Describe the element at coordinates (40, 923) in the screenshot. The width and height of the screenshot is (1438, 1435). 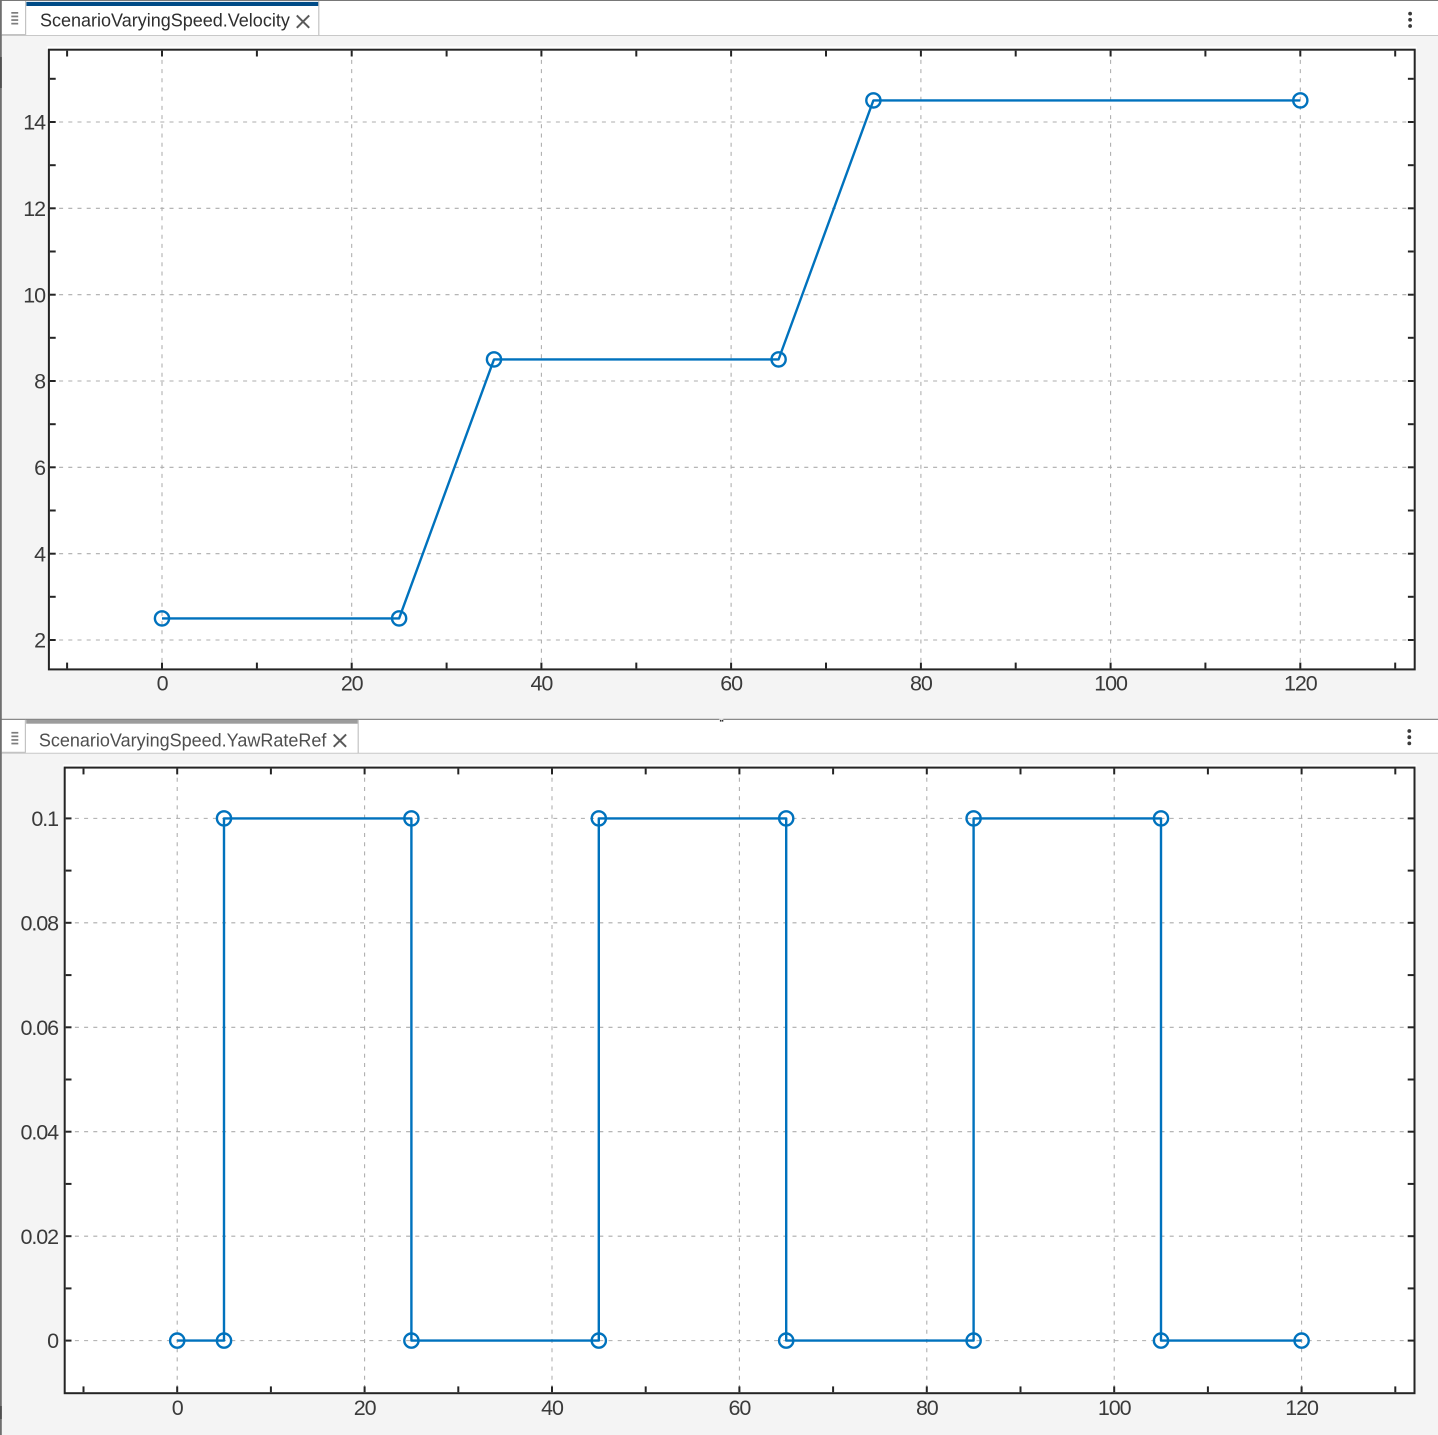
I see `svg-text: 0.08` at that location.